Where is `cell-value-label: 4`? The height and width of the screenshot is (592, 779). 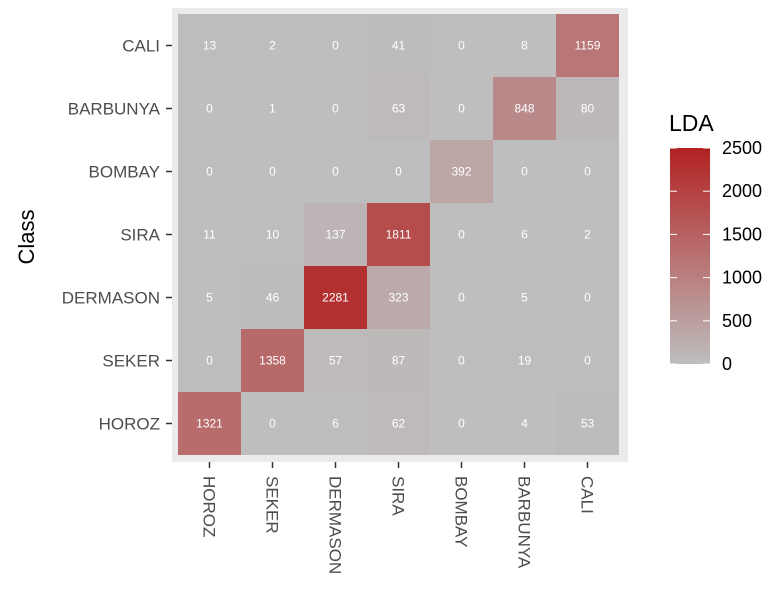
cell-value-label: 4 is located at coordinates (524, 424).